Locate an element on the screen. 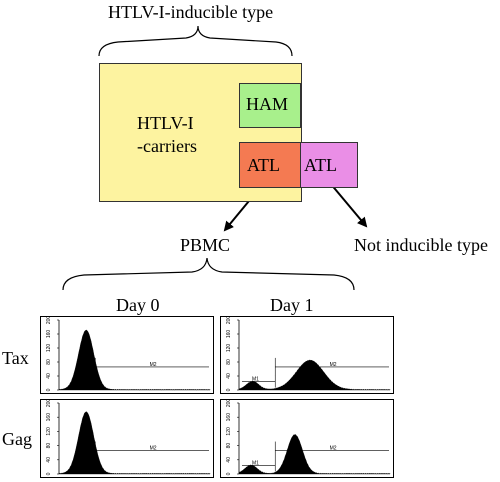  atl-inducible-label: ATL is located at coordinates (263, 165).